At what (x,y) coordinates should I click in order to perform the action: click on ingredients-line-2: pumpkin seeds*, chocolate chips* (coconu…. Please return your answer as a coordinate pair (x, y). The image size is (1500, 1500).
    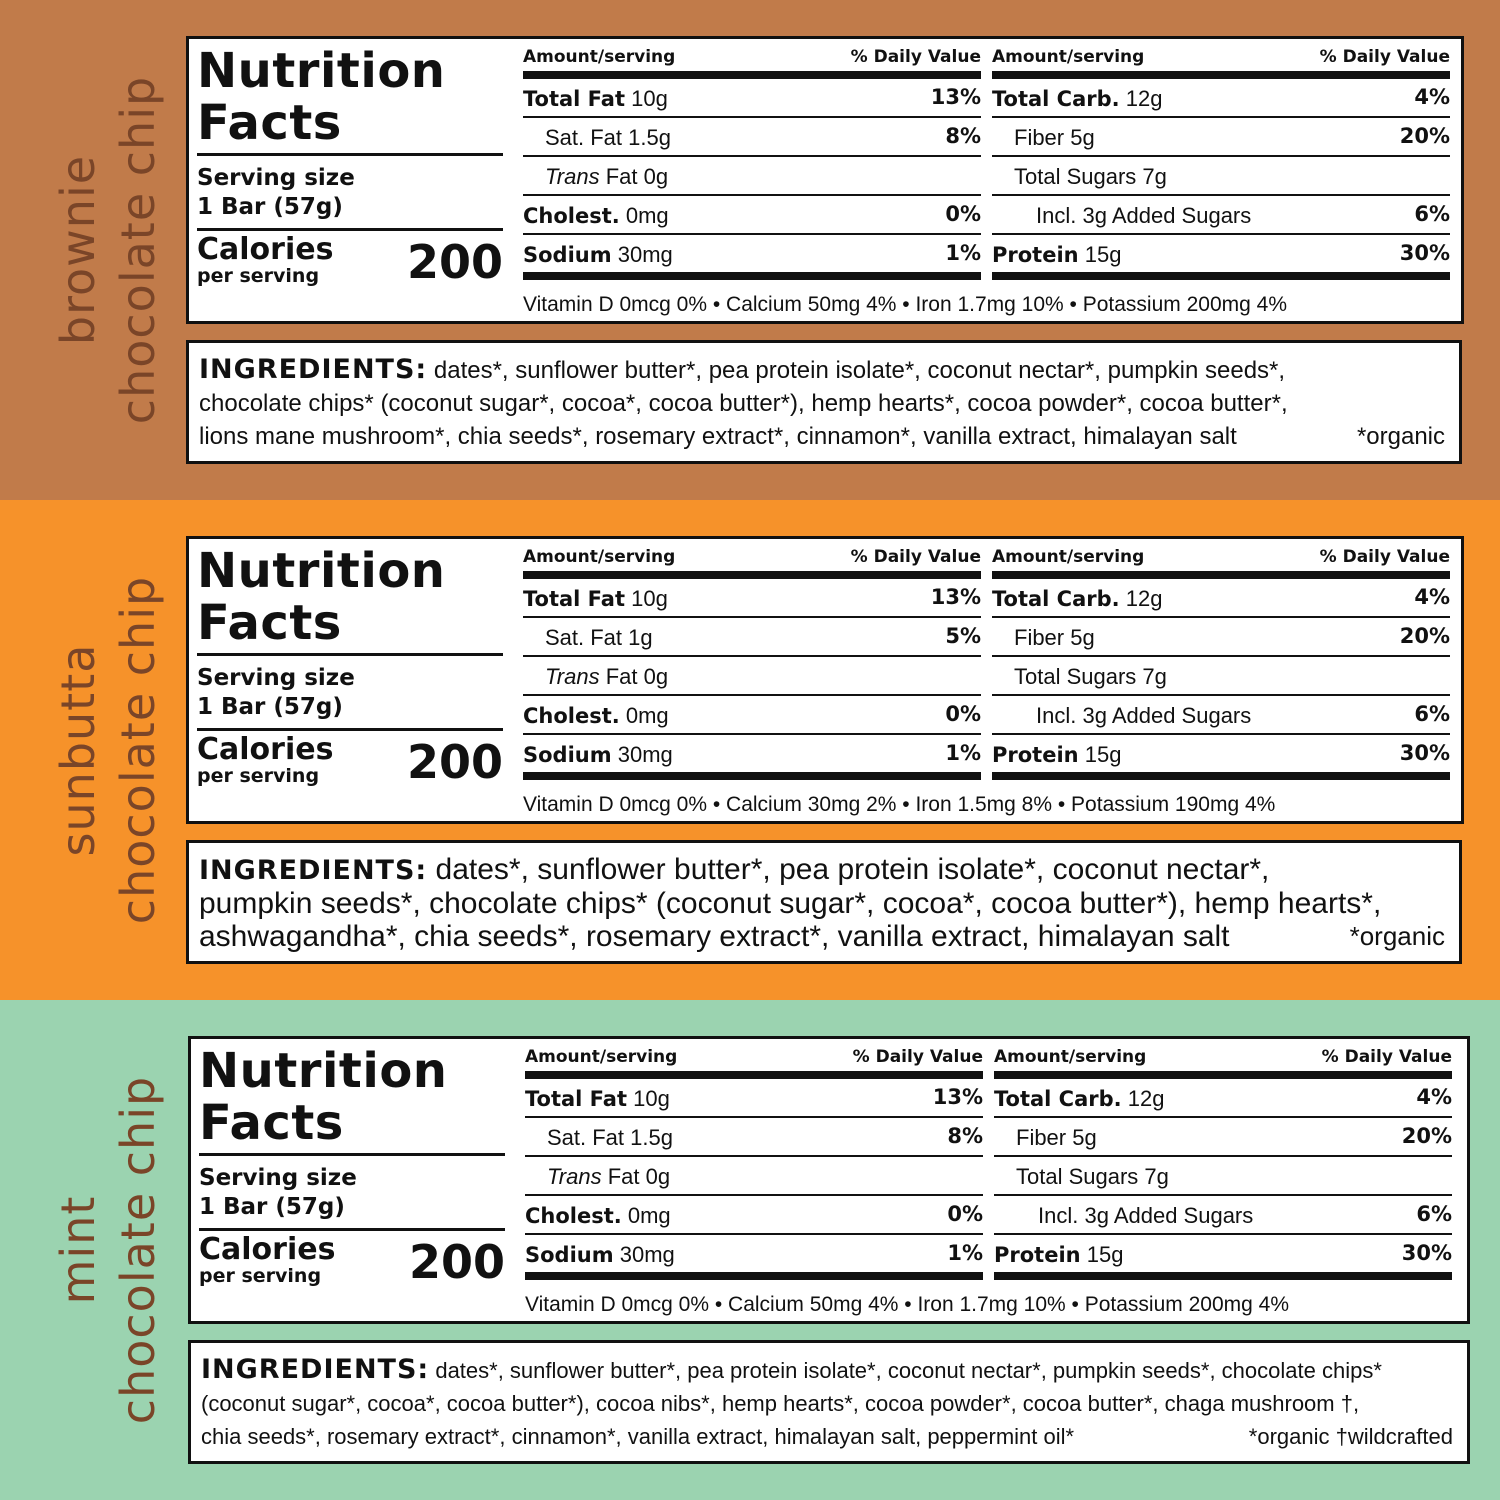
    Looking at the image, I should click on (790, 903).